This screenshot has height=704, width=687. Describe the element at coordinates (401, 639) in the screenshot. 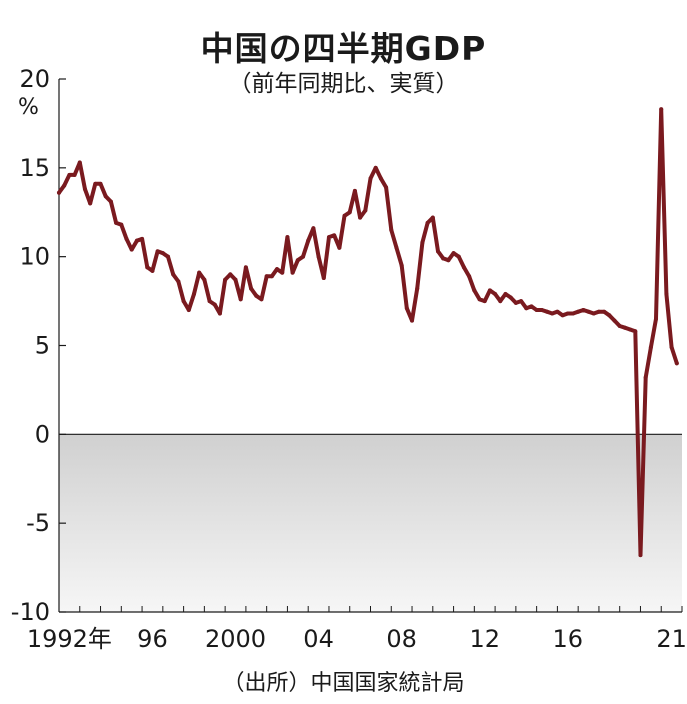

I see `x-tick-label: 08` at that location.